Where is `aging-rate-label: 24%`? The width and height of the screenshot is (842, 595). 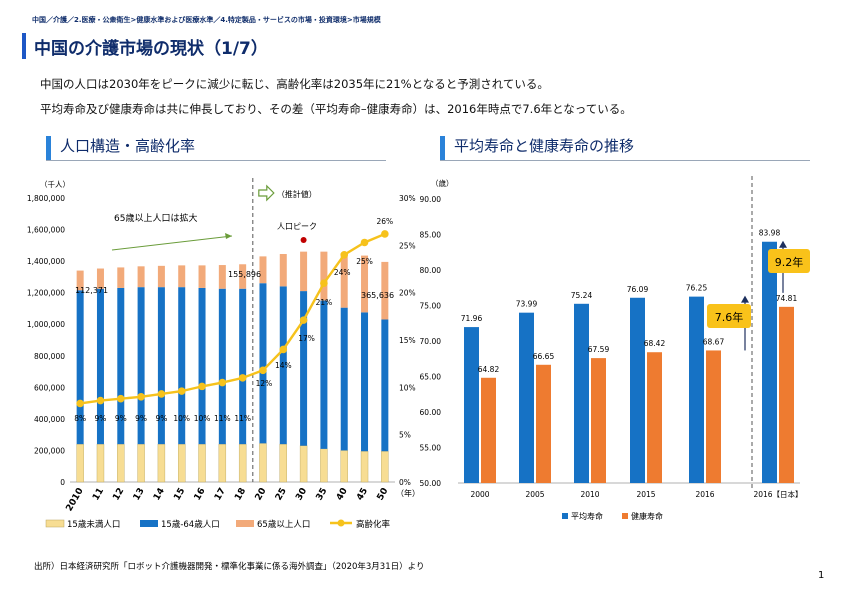 aging-rate-label: 24% is located at coordinates (342, 272).